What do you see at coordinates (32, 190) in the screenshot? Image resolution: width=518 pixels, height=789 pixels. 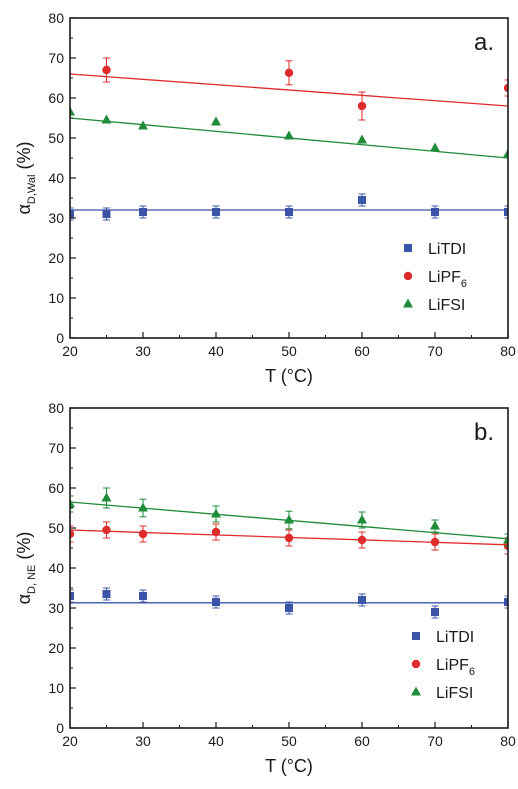 I see `y-label-subscript: D,Wal` at bounding box center [32, 190].